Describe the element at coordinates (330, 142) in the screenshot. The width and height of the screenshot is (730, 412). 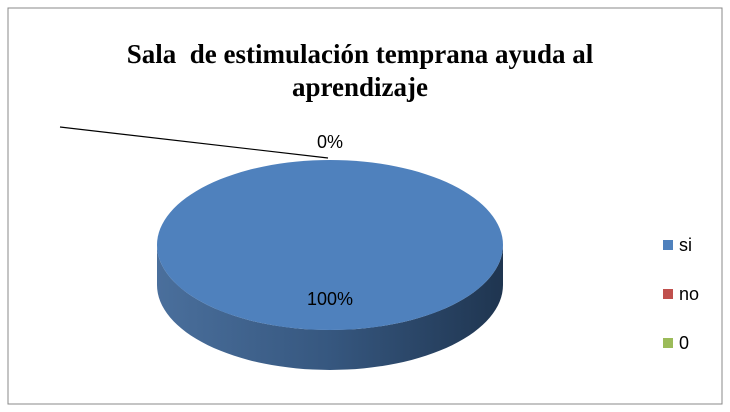
I see `data-label: 0%` at that location.